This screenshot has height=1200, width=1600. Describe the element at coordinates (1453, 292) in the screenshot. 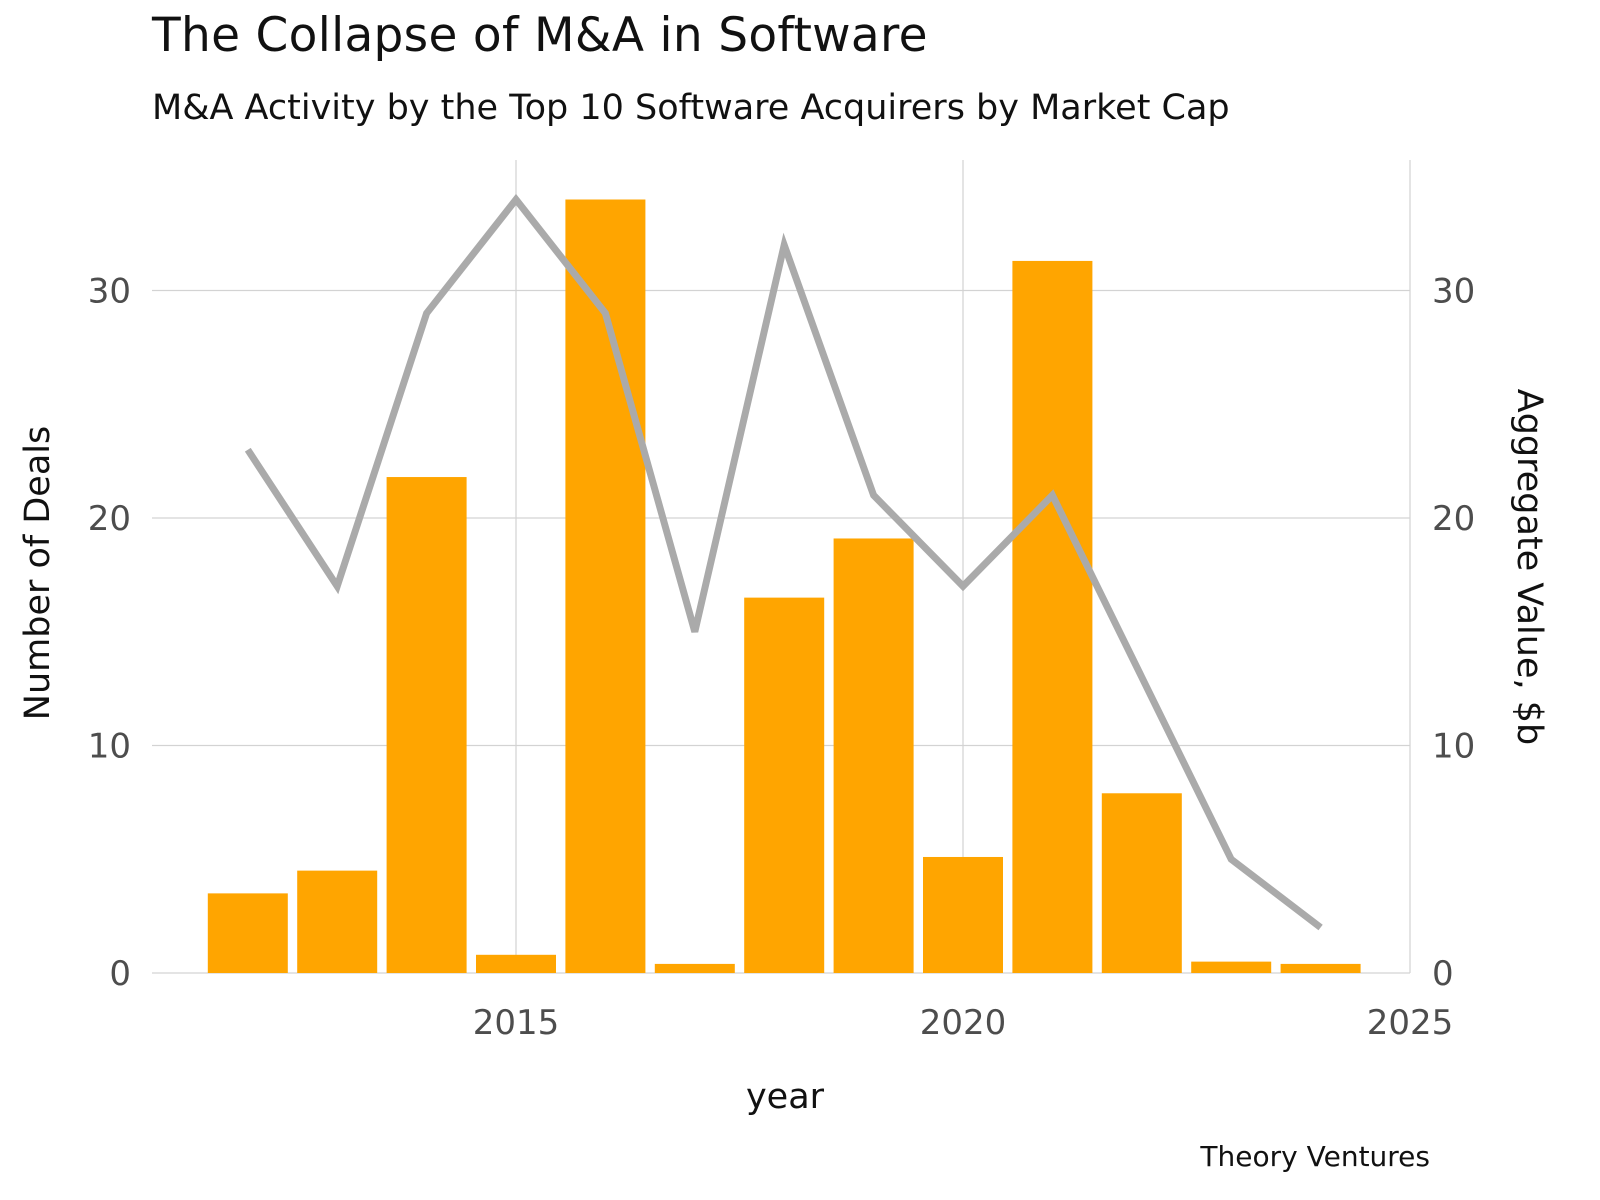

I see `y2-tick-label: 30` at that location.